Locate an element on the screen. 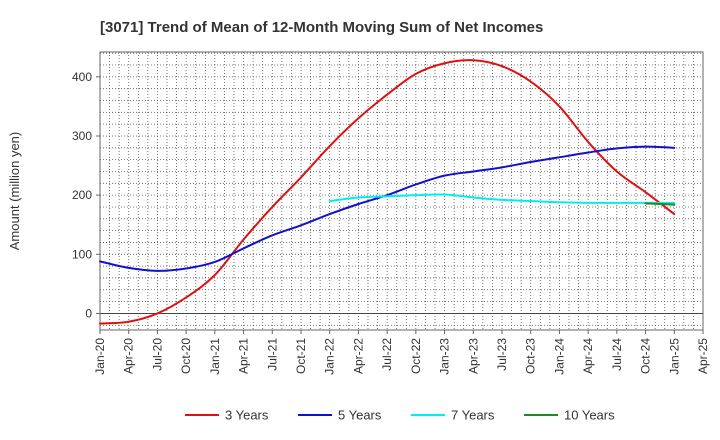 Image resolution: width=720 pixels, height=440 pixels. x-tick-label: Jul-21 is located at coordinates (272, 354).